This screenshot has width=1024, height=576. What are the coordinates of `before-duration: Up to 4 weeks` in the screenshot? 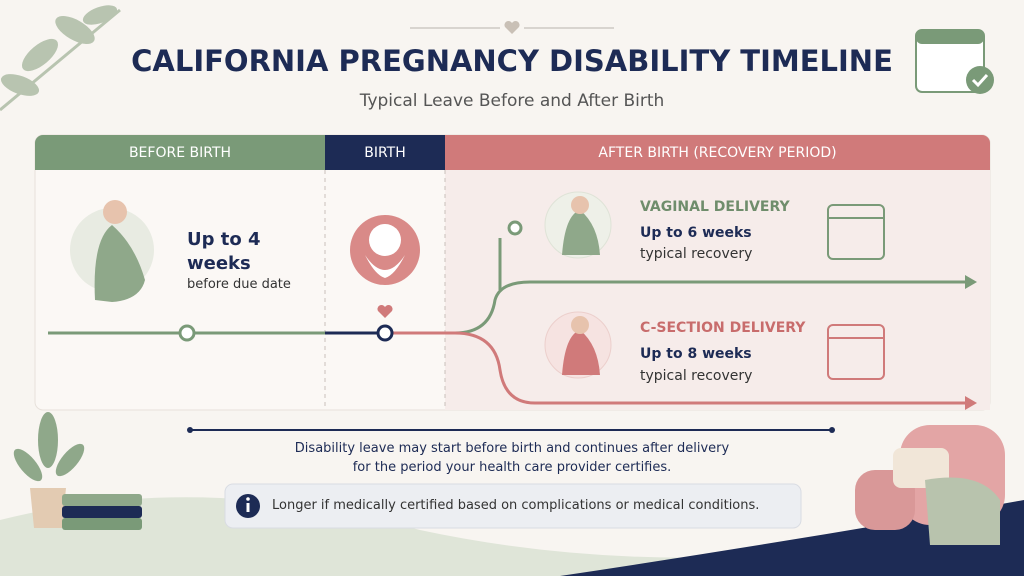 It's located at (224, 251).